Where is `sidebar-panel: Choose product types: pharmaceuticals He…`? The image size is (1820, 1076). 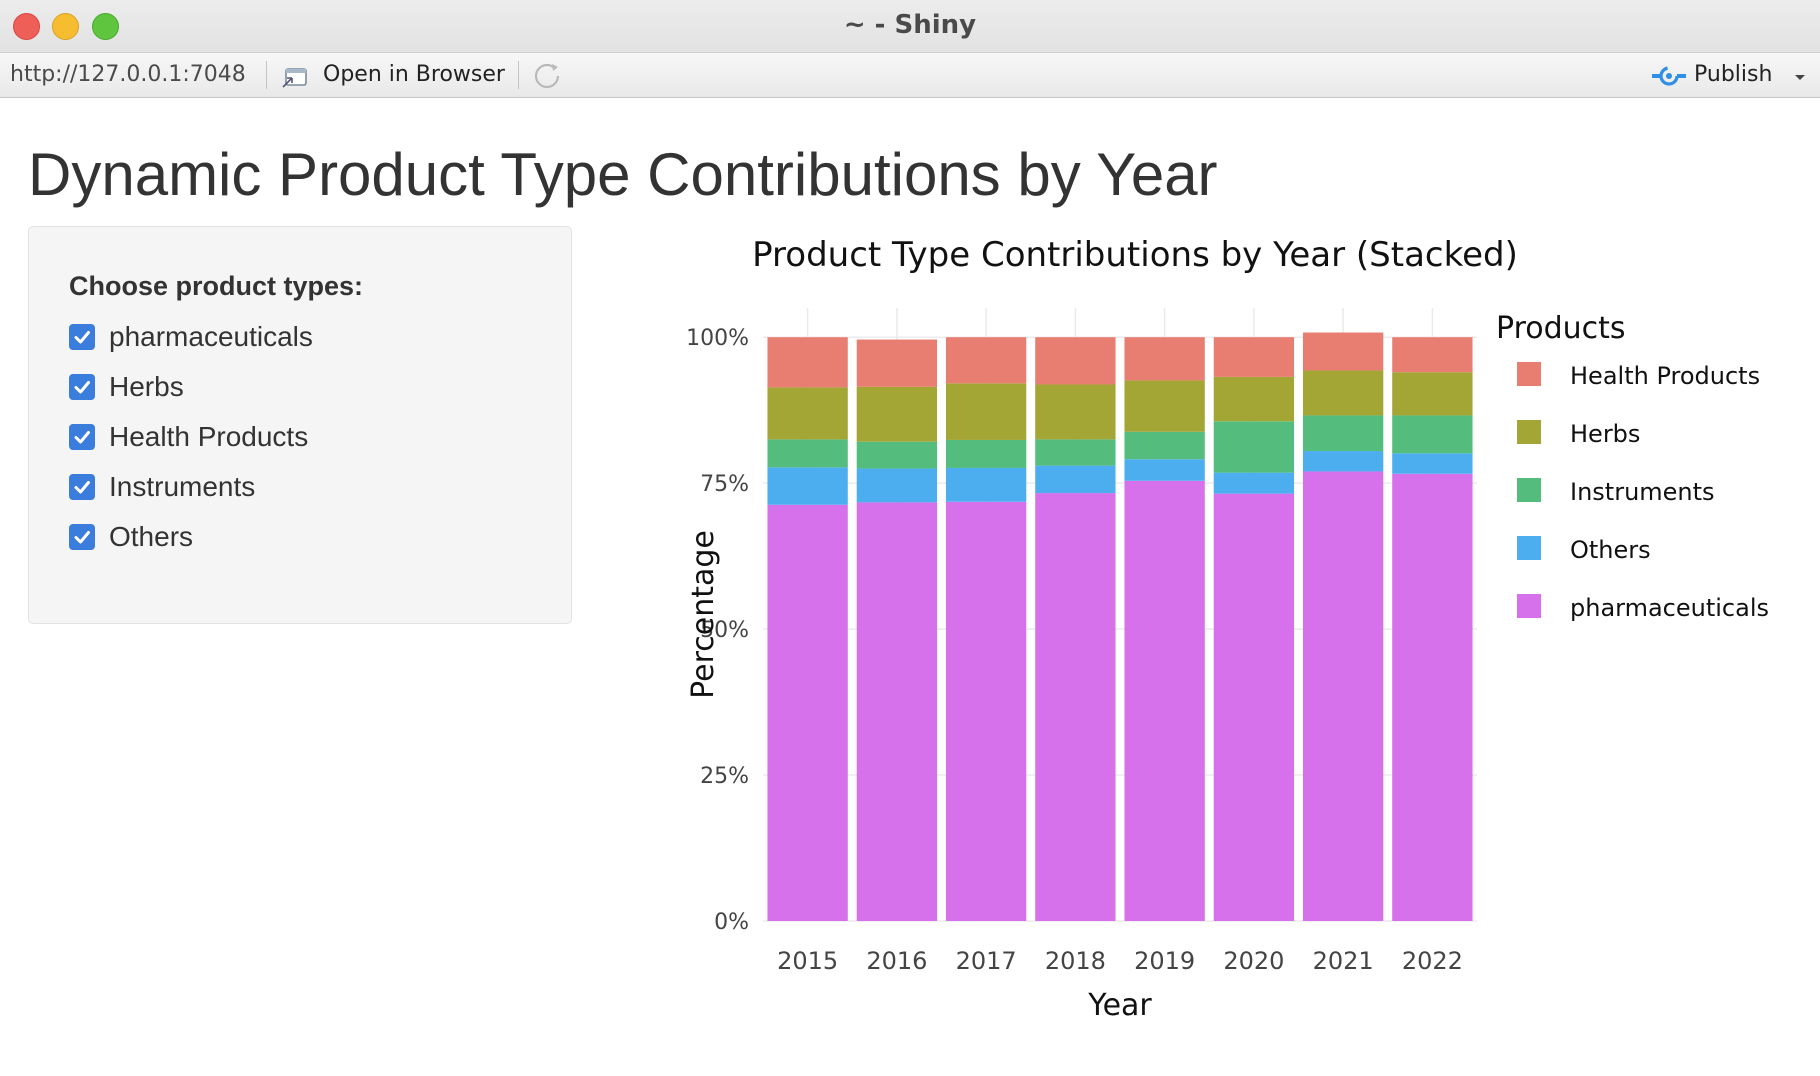 sidebar-panel: Choose product types: pharmaceuticals He… is located at coordinates (300, 425).